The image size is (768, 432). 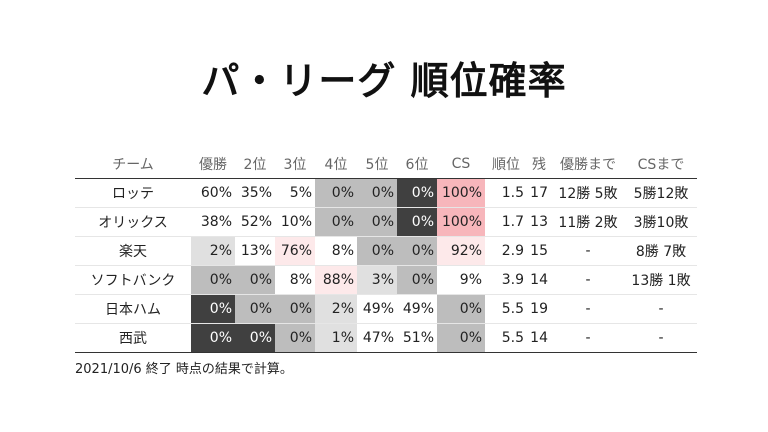 What do you see at coordinates (295, 222) in the screenshot?
I see `table-cell: 10%` at bounding box center [295, 222].